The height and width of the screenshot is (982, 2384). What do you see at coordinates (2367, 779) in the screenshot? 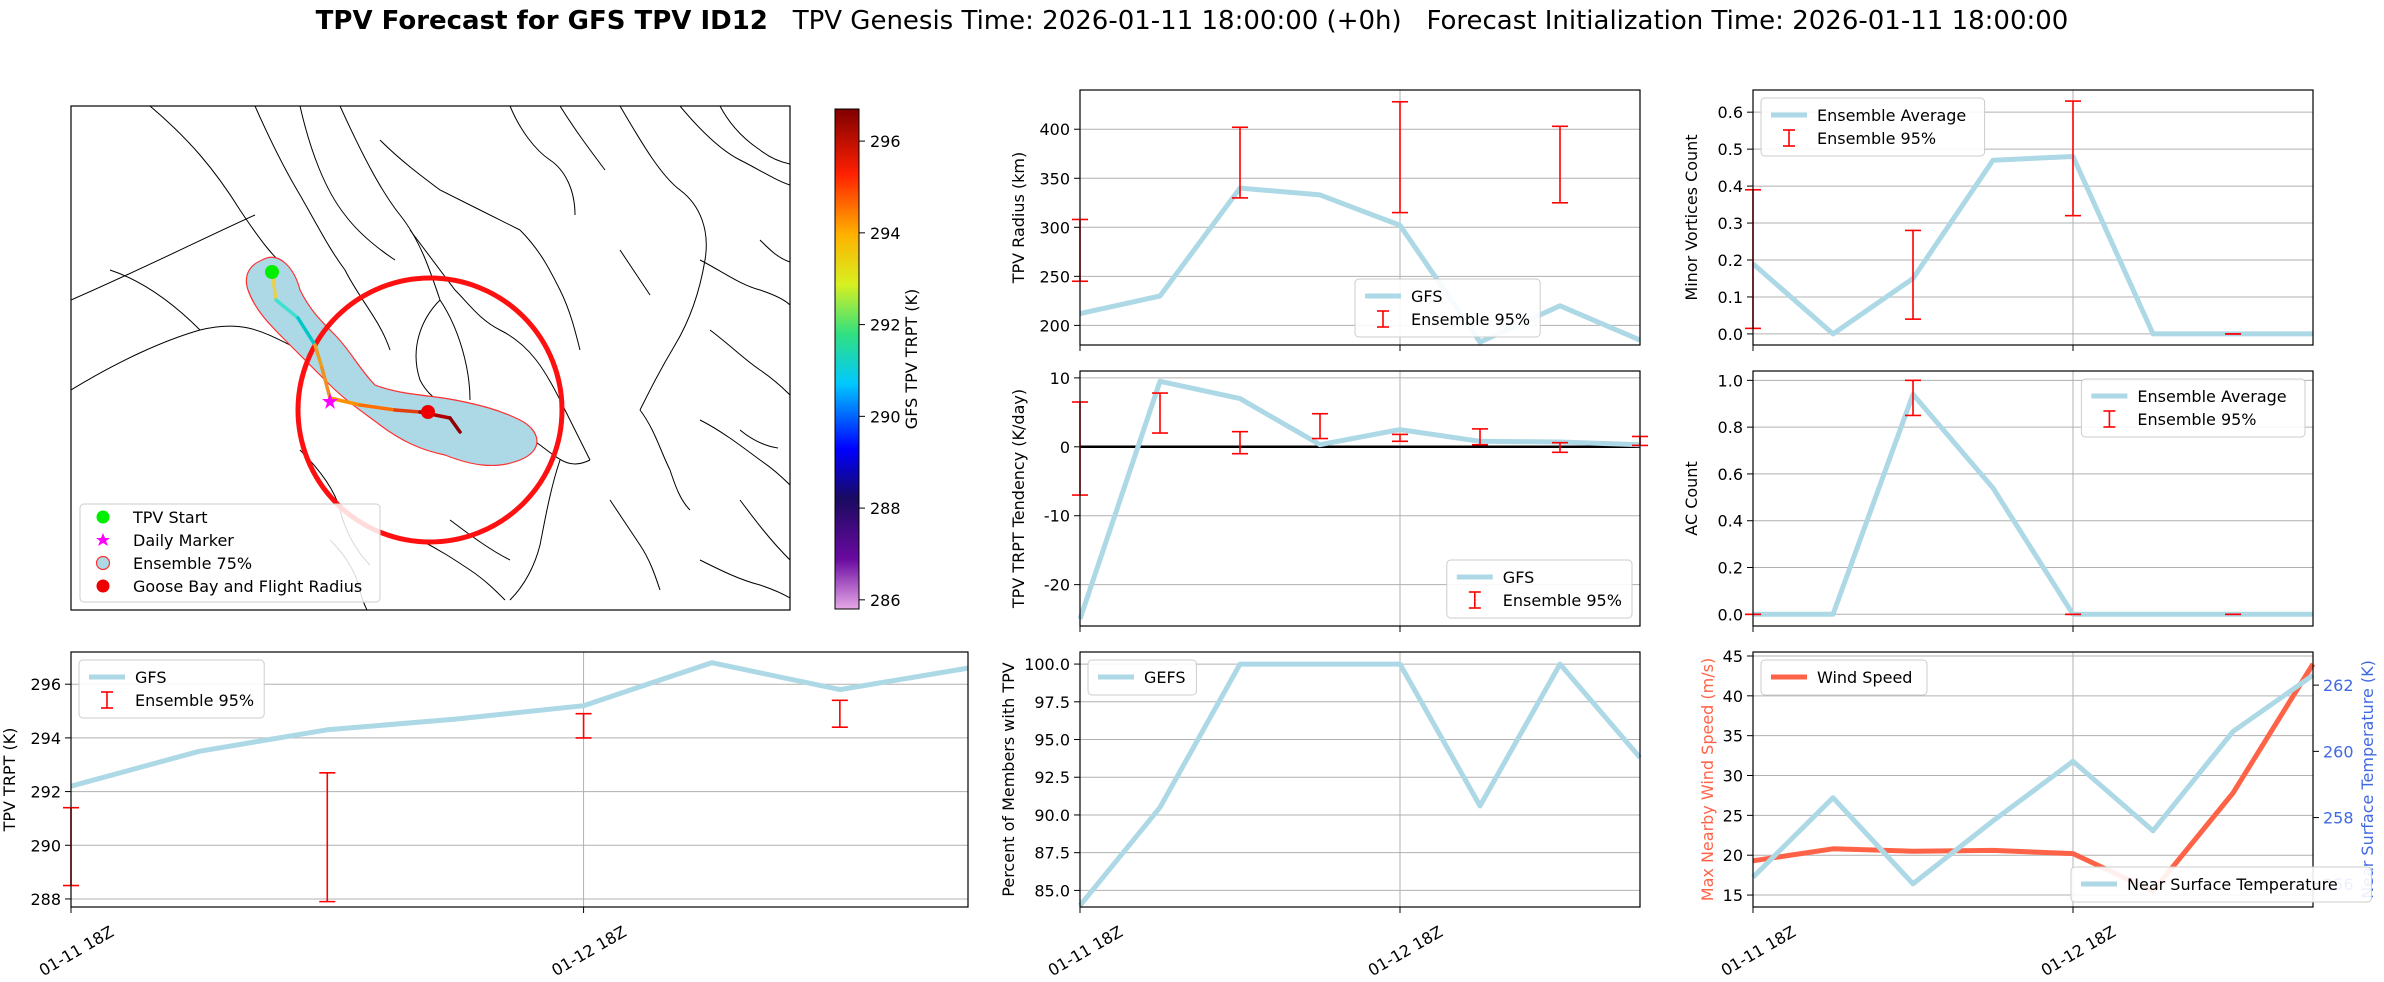
I see `y2-axis-label: Near Surface Temperature (K)` at bounding box center [2367, 779].